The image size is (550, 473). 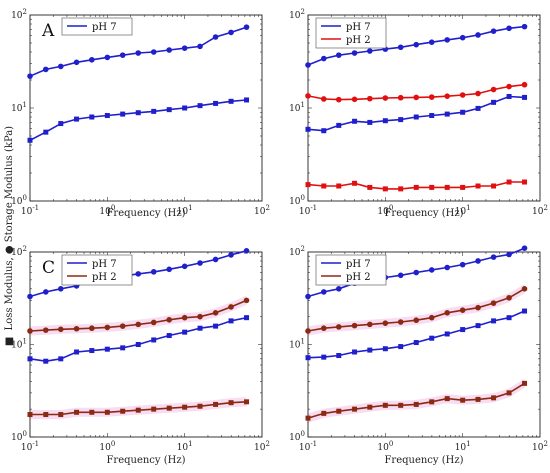 What do you see at coordinates (104, 264) in the screenshot?
I see `legend-entry: pH 7` at bounding box center [104, 264].